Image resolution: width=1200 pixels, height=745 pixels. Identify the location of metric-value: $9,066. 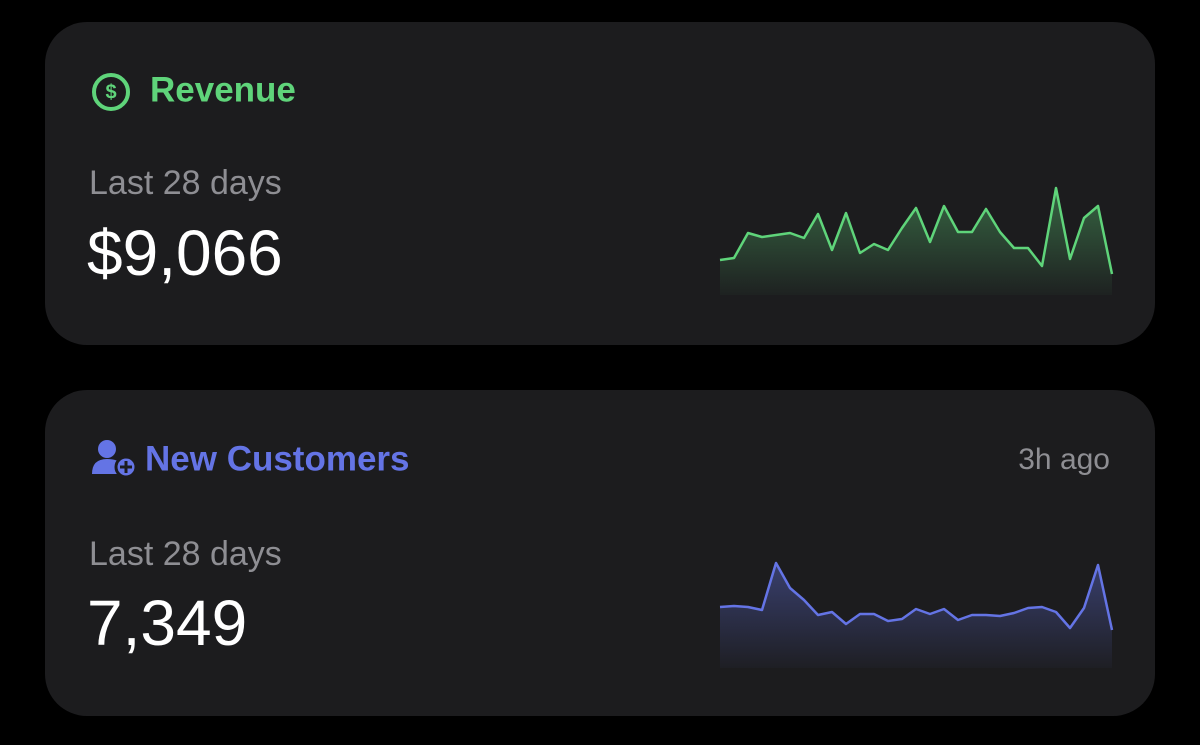
(185, 253).